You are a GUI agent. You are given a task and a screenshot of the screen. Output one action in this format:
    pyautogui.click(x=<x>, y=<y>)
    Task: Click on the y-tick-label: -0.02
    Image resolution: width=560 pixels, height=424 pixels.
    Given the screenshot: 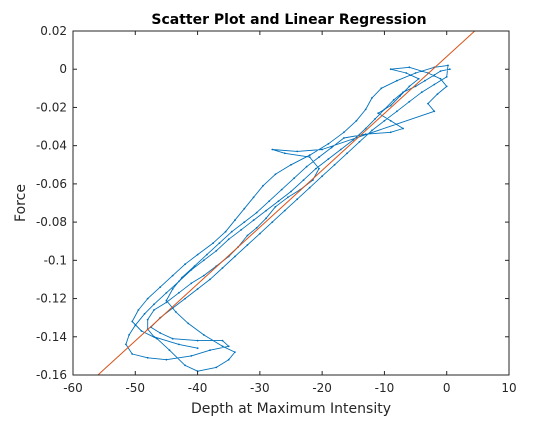 What is the action you would take?
    pyautogui.click(x=51, y=107)
    